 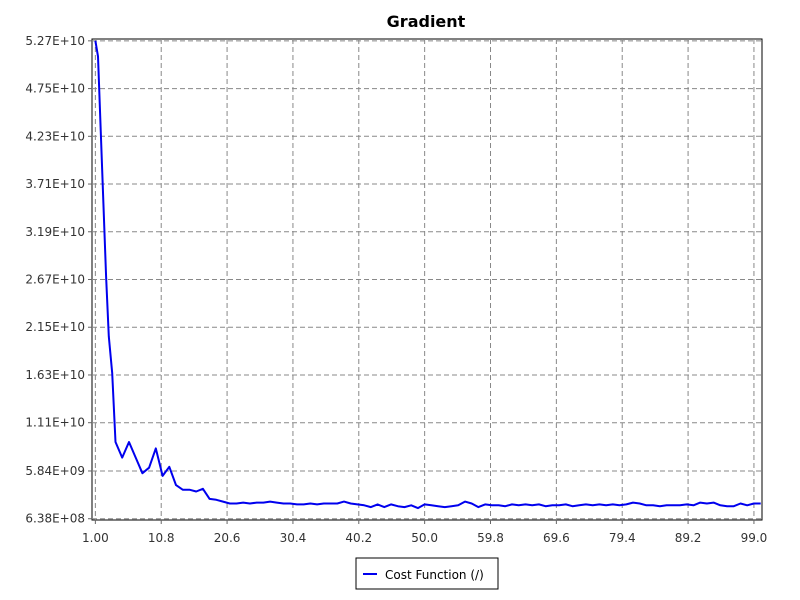 What do you see at coordinates (55, 89) in the screenshot?
I see `y-tick-label: 4.75E+10` at bounding box center [55, 89].